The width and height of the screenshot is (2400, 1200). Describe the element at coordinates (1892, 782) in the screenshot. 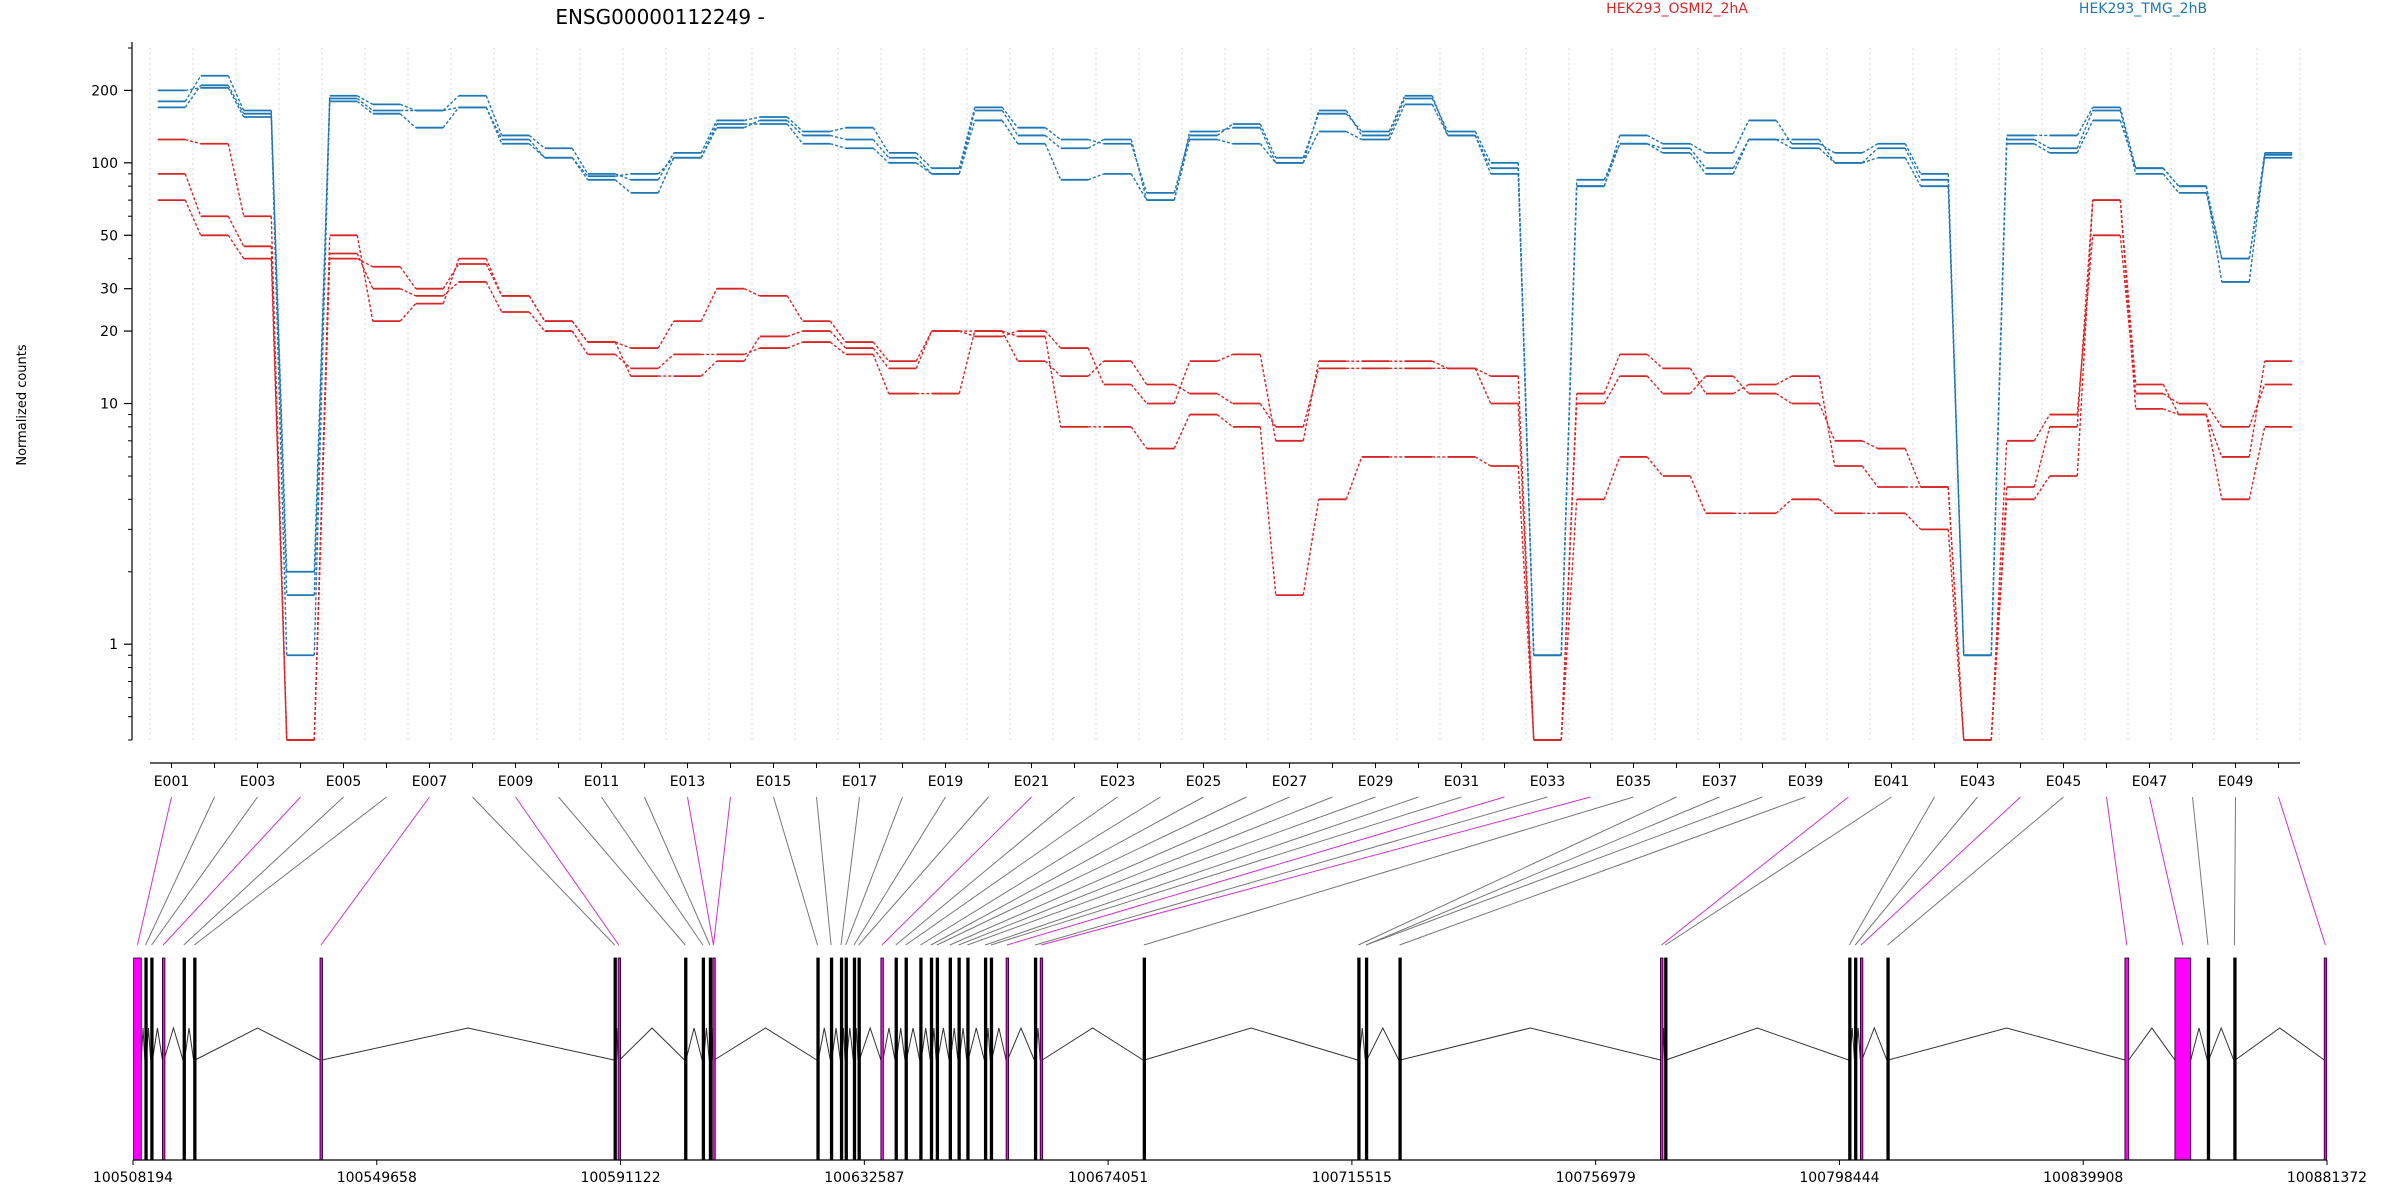

I see `x-tick-label: E041` at that location.